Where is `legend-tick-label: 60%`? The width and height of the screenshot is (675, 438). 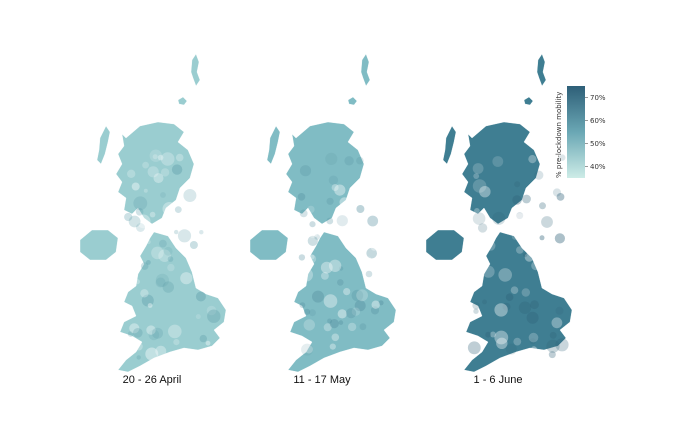 legend-tick-label: 60% is located at coordinates (598, 121).